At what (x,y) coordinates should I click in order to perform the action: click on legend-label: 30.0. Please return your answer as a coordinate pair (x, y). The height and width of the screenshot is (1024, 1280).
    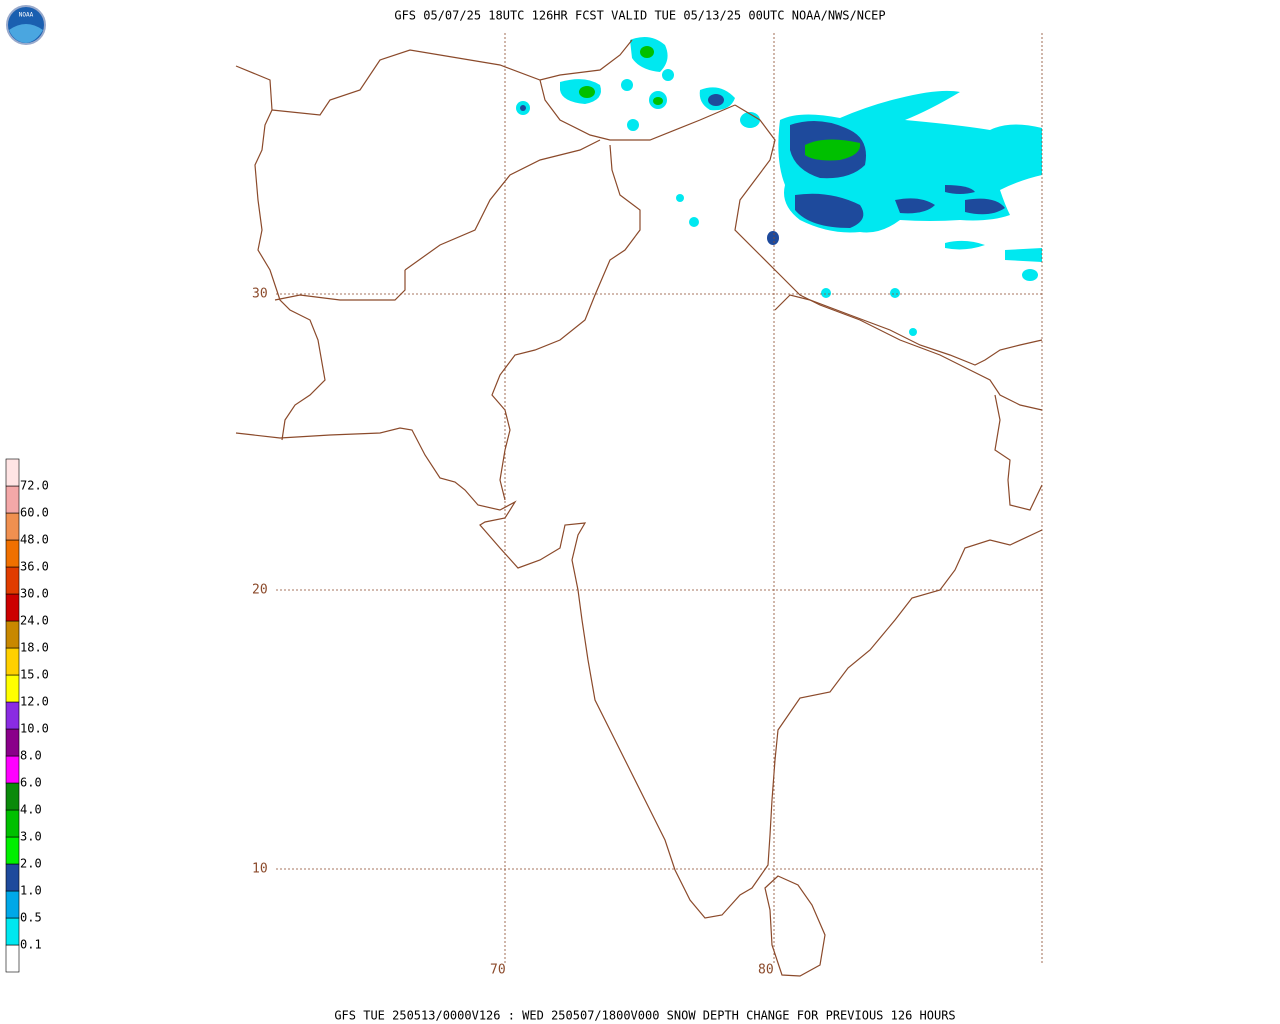
    Looking at the image, I should click on (34, 594).